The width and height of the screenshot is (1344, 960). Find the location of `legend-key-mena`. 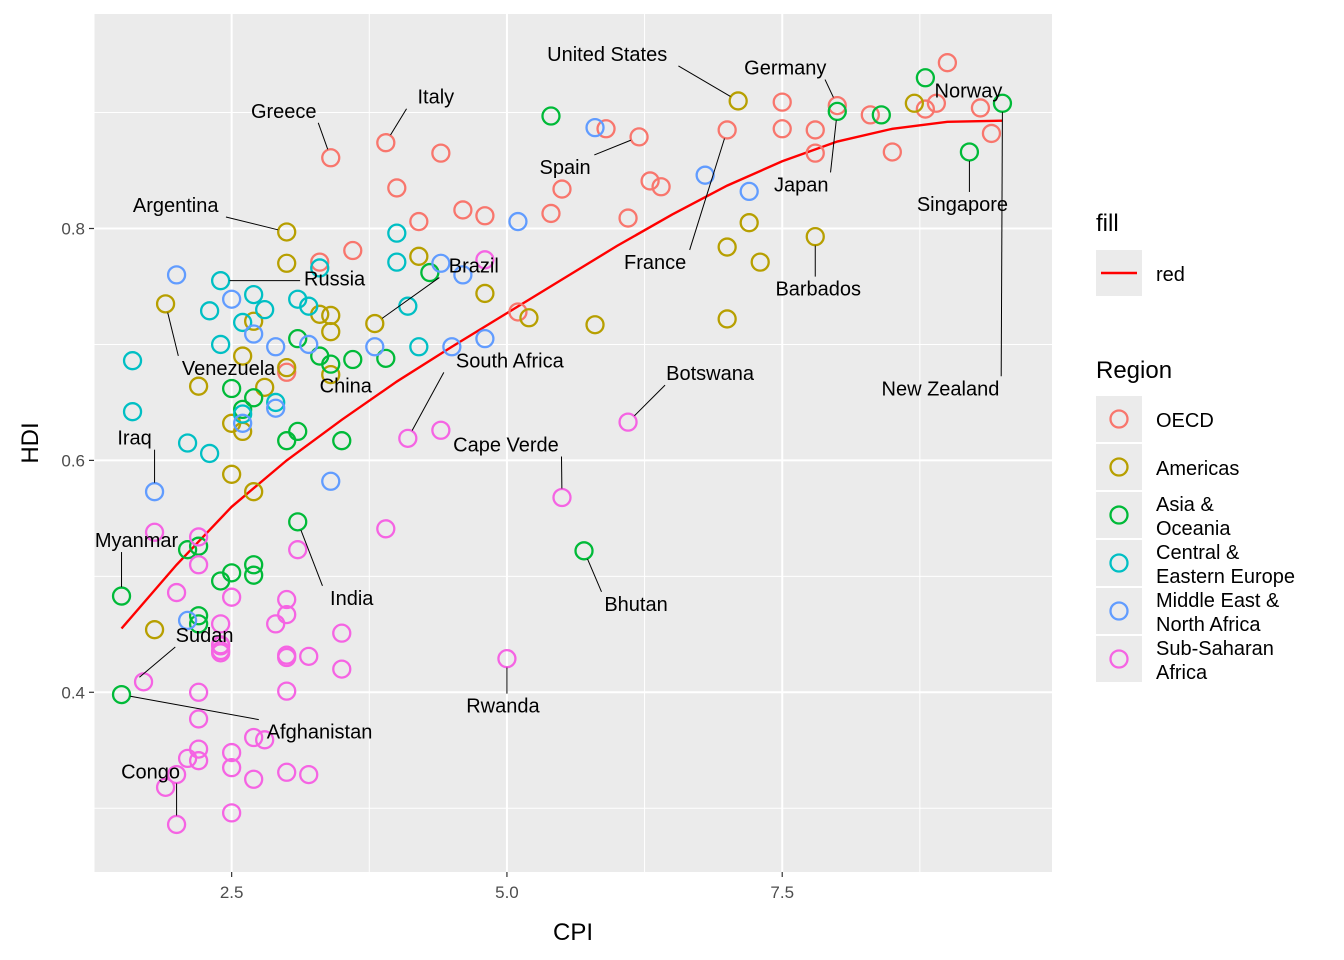

legend-key-mena is located at coordinates (1119, 611).